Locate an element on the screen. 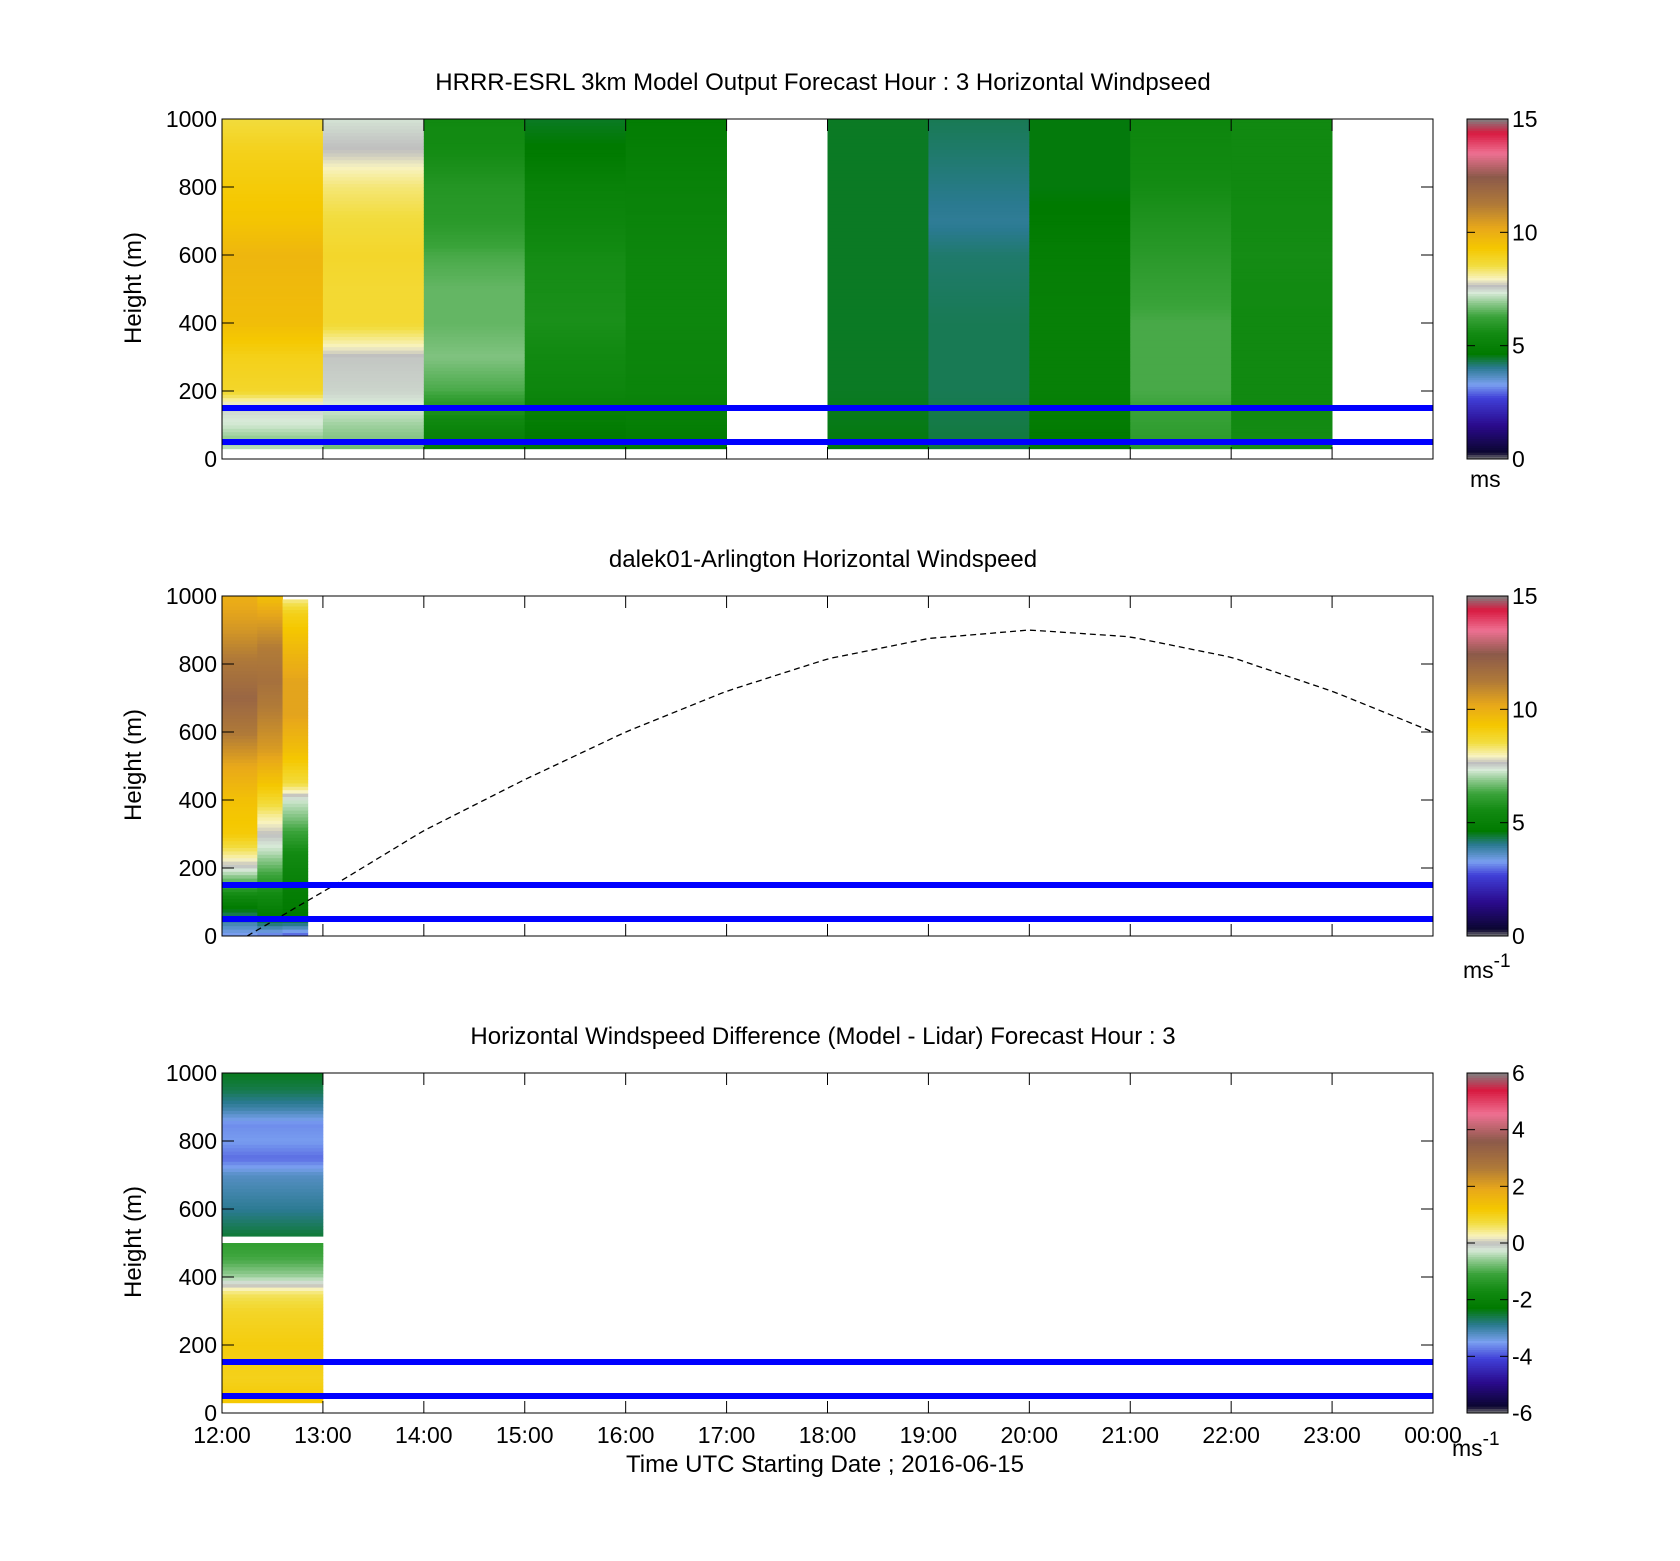  y-tick-label: 200 is located at coordinates (198, 1345).